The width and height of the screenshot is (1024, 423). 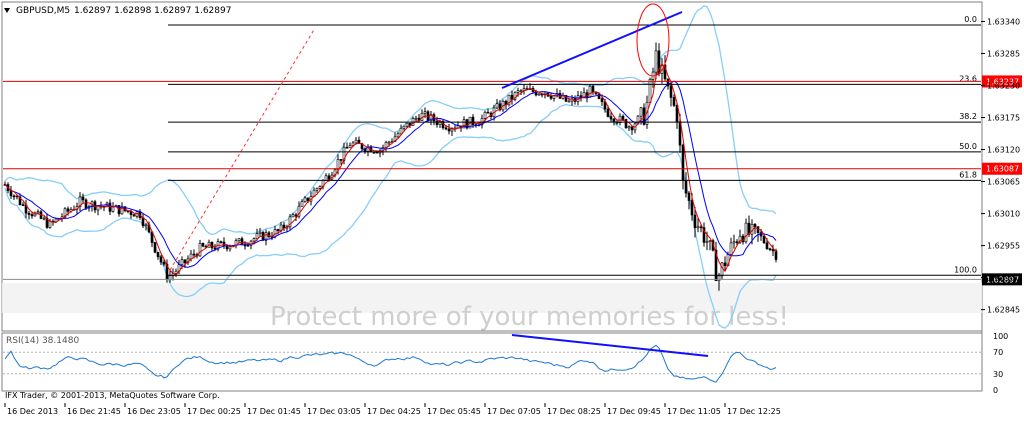 I want to click on price-tick-label: 1.63285, so click(x=1003, y=53).